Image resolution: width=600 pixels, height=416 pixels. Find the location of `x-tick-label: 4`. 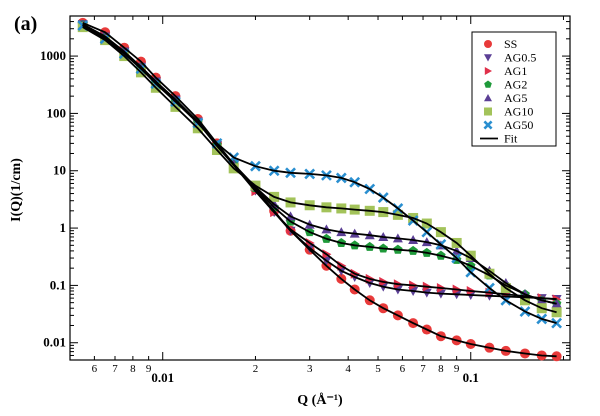

x-tick-label: 4 is located at coordinates (348, 369).